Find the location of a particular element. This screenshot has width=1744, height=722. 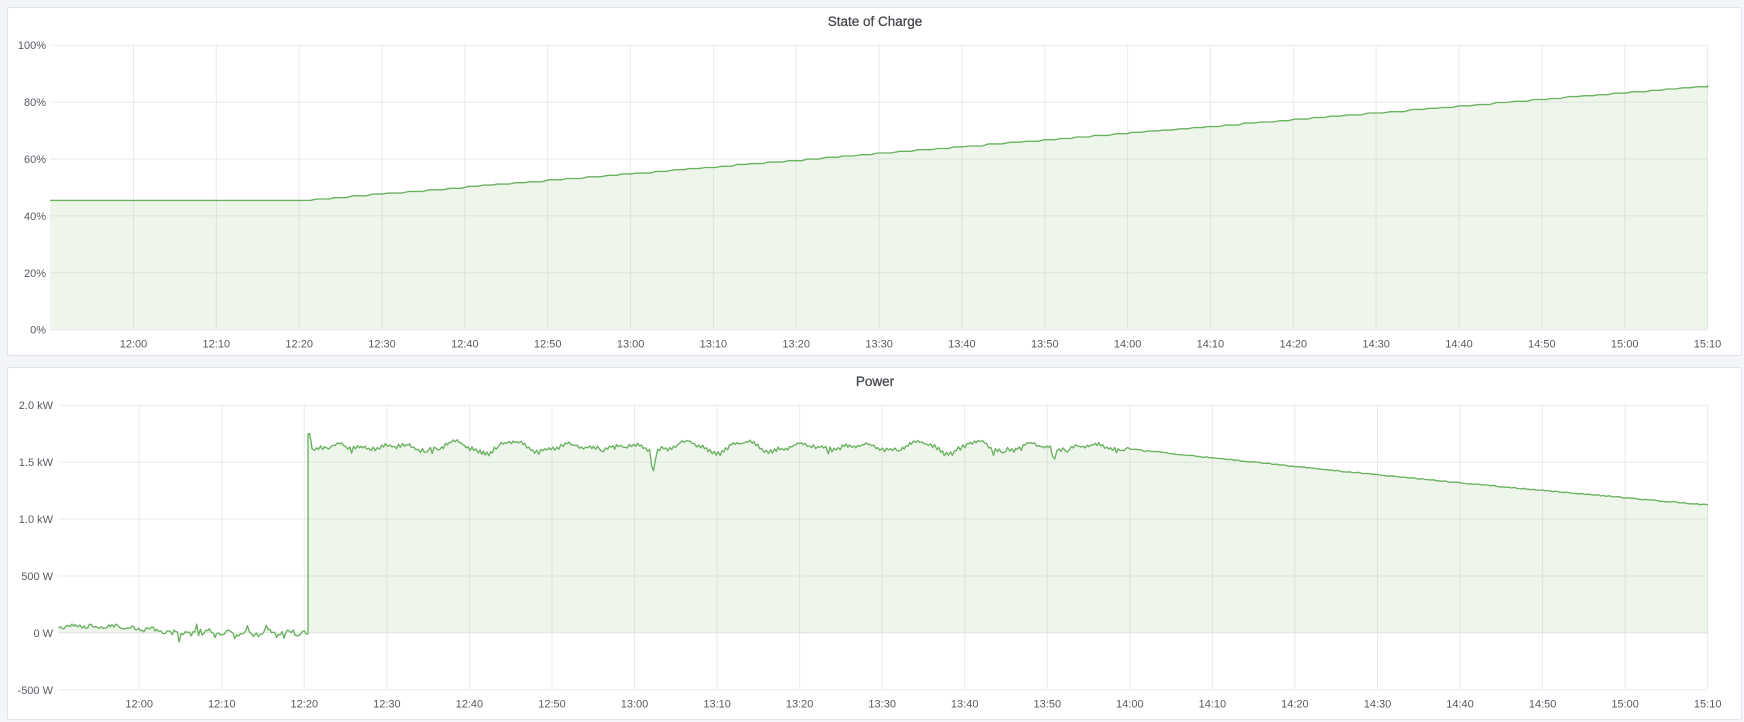

svg-text: 1.5 kW is located at coordinates (36, 463).